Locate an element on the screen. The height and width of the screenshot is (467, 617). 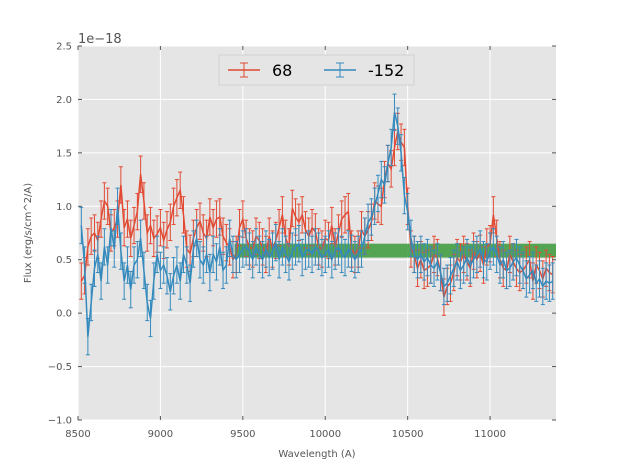
x-tick-label: 9000 is located at coordinates (160, 434).